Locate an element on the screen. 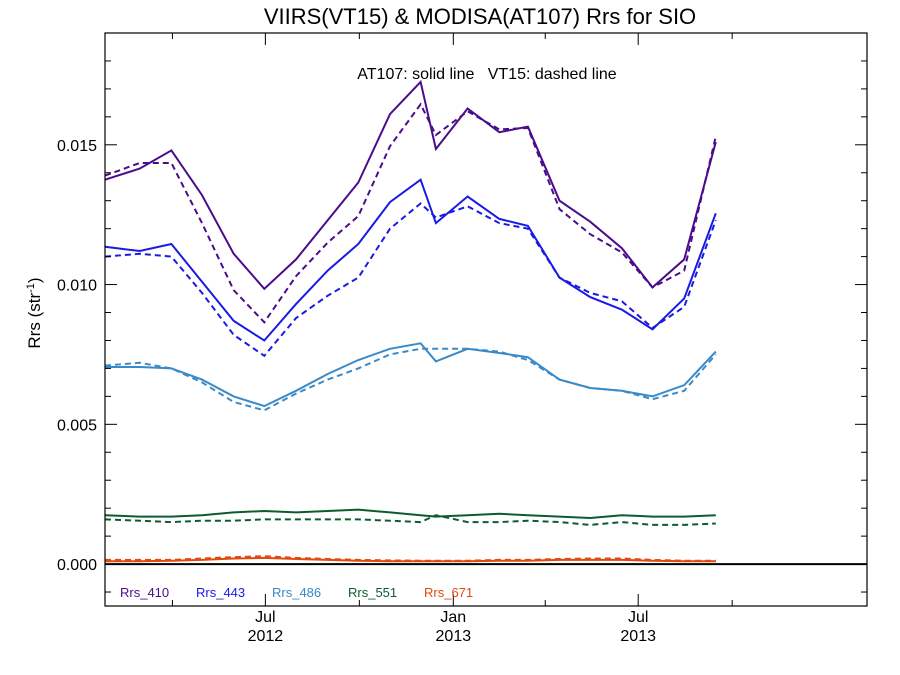 Image resolution: width=900 pixels, height=675 pixels. y-tick-label: 0.000 is located at coordinates (77, 565).